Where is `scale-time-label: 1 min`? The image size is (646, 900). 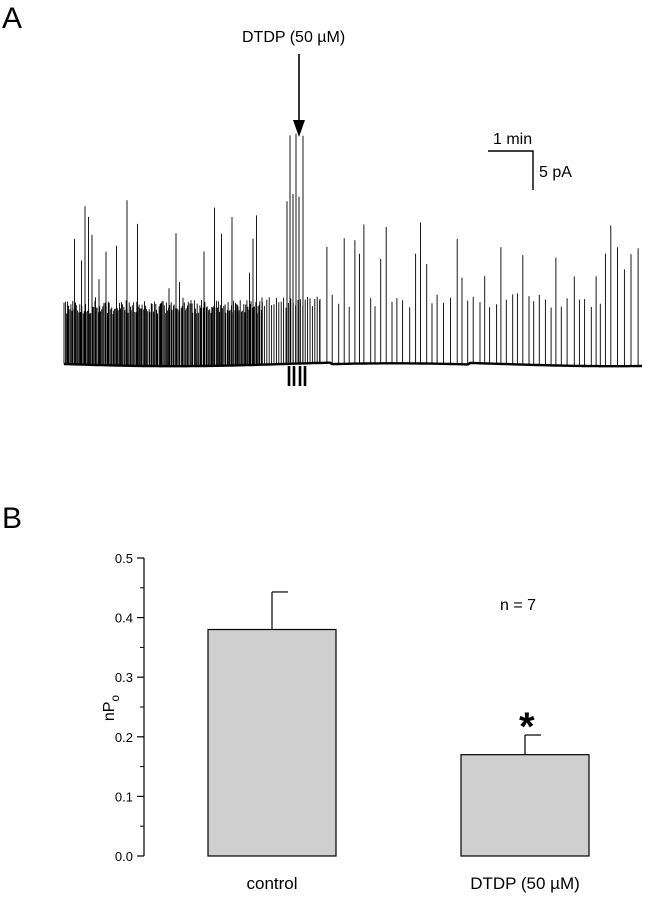 scale-time-label: 1 min is located at coordinates (512, 139).